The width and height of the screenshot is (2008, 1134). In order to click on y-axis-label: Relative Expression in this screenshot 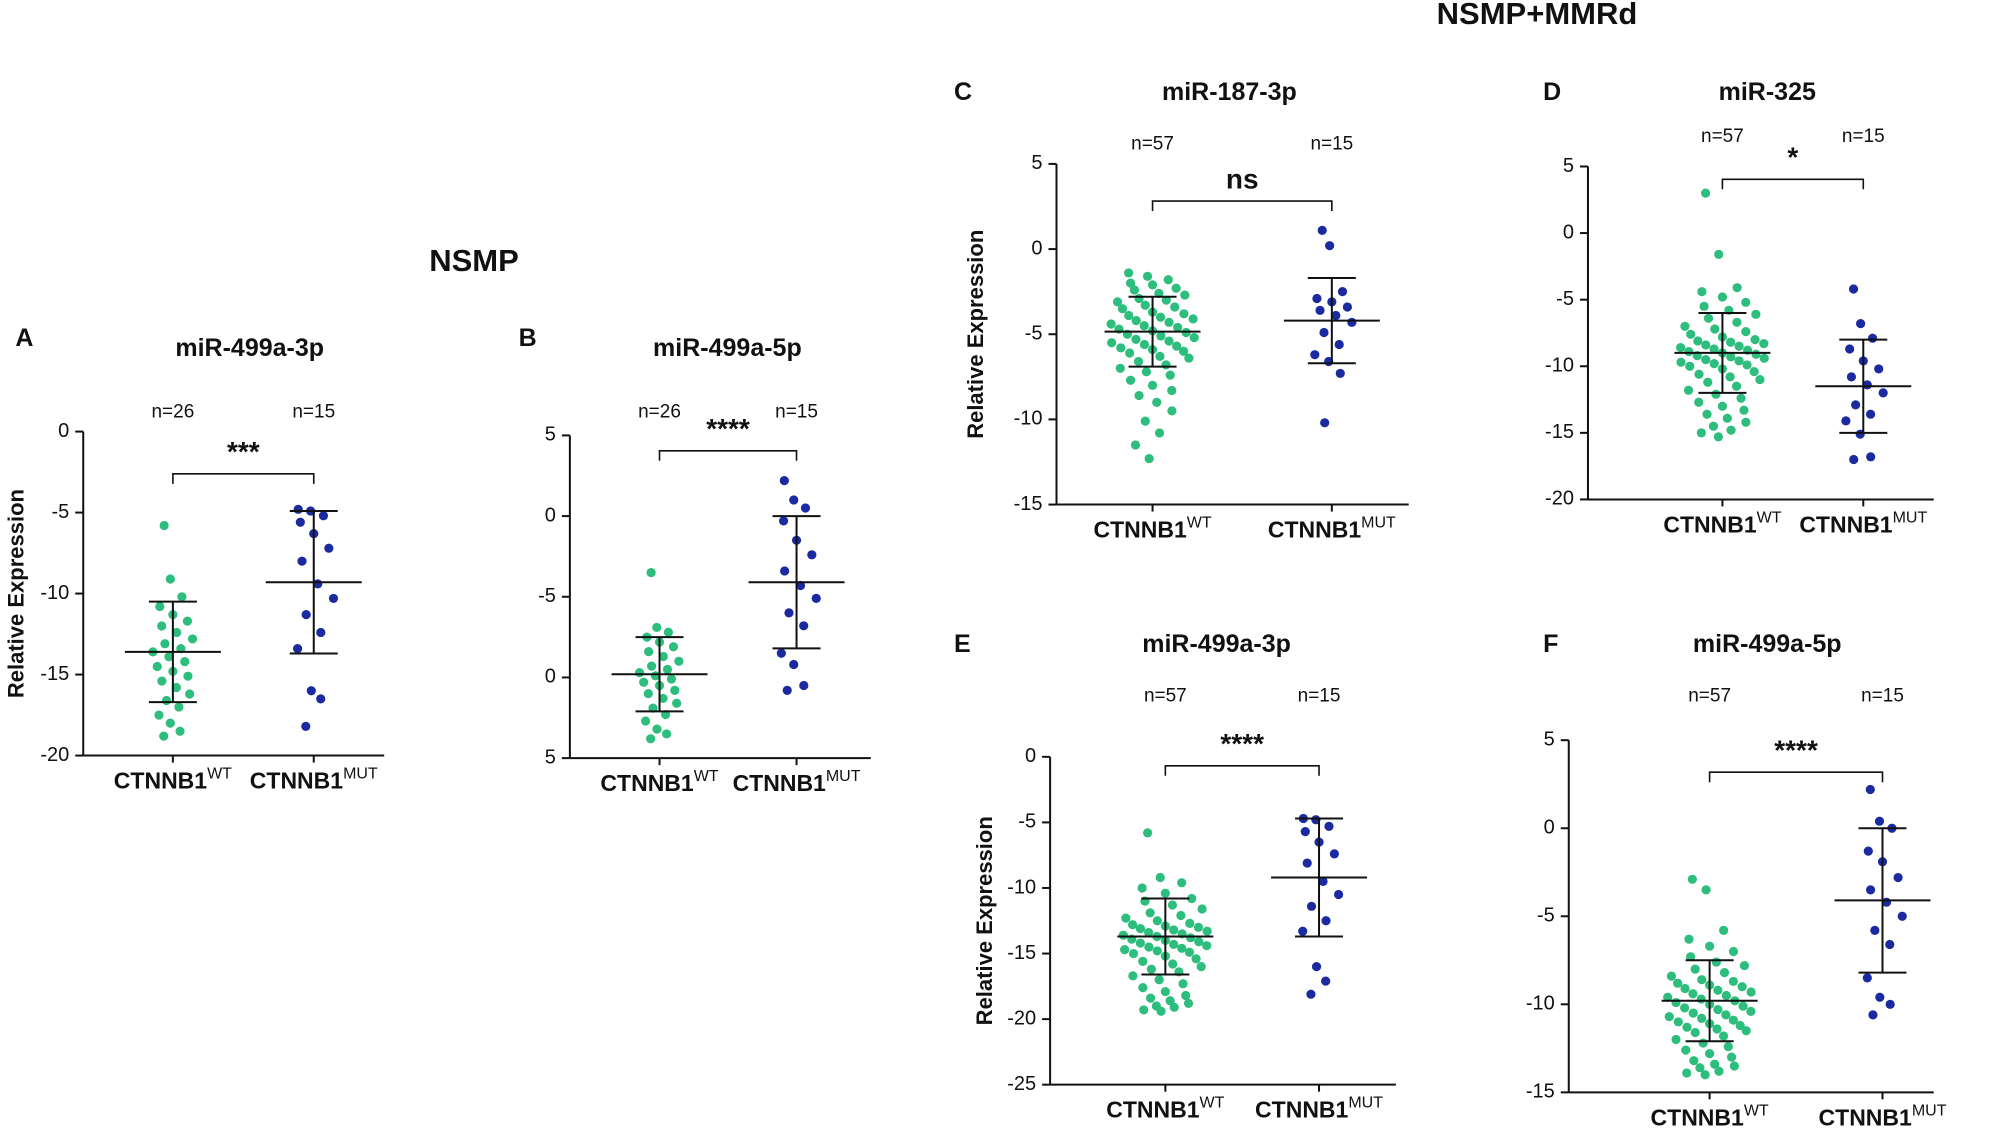, I will do `click(16, 593)`.